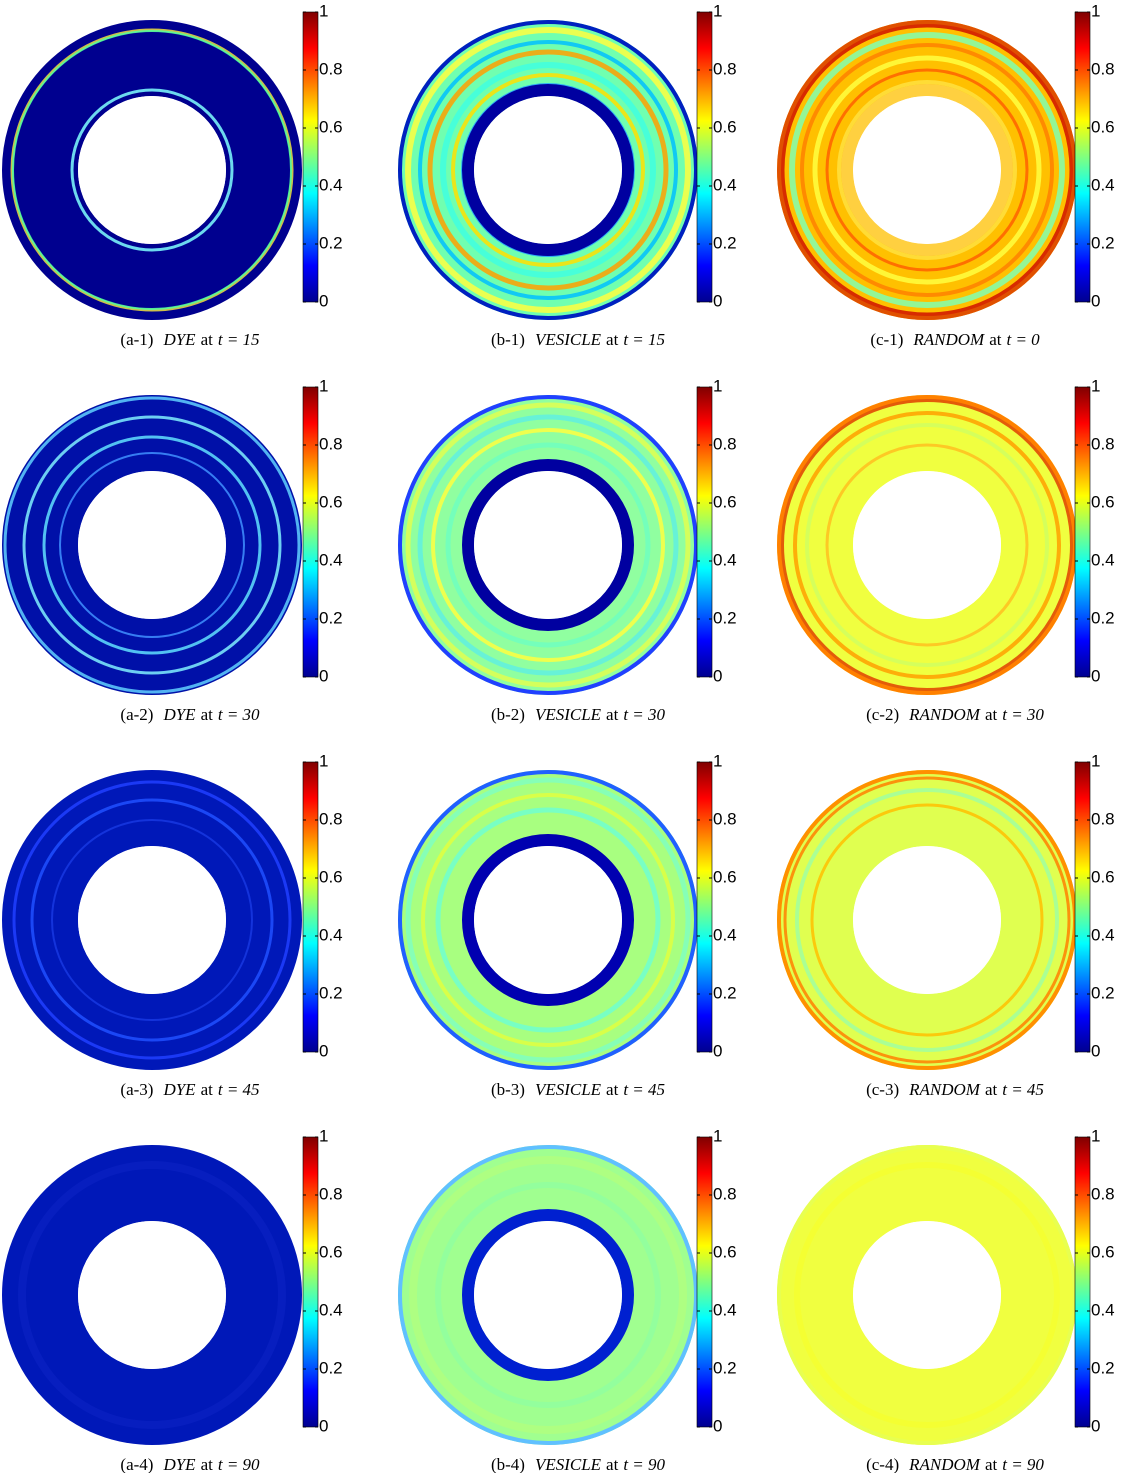  What do you see at coordinates (882, 714) in the screenshot?
I see `panel-label: (c-2)` at bounding box center [882, 714].